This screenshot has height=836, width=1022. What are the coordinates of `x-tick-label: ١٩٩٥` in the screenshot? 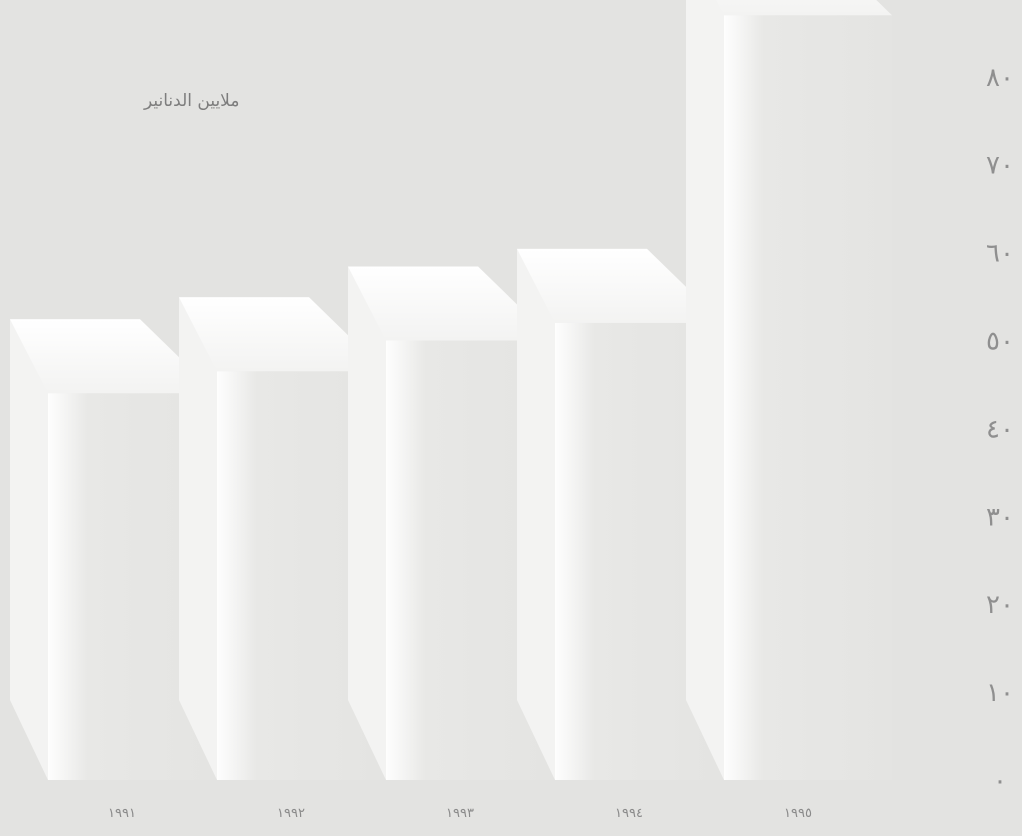 It's located at (798, 813).